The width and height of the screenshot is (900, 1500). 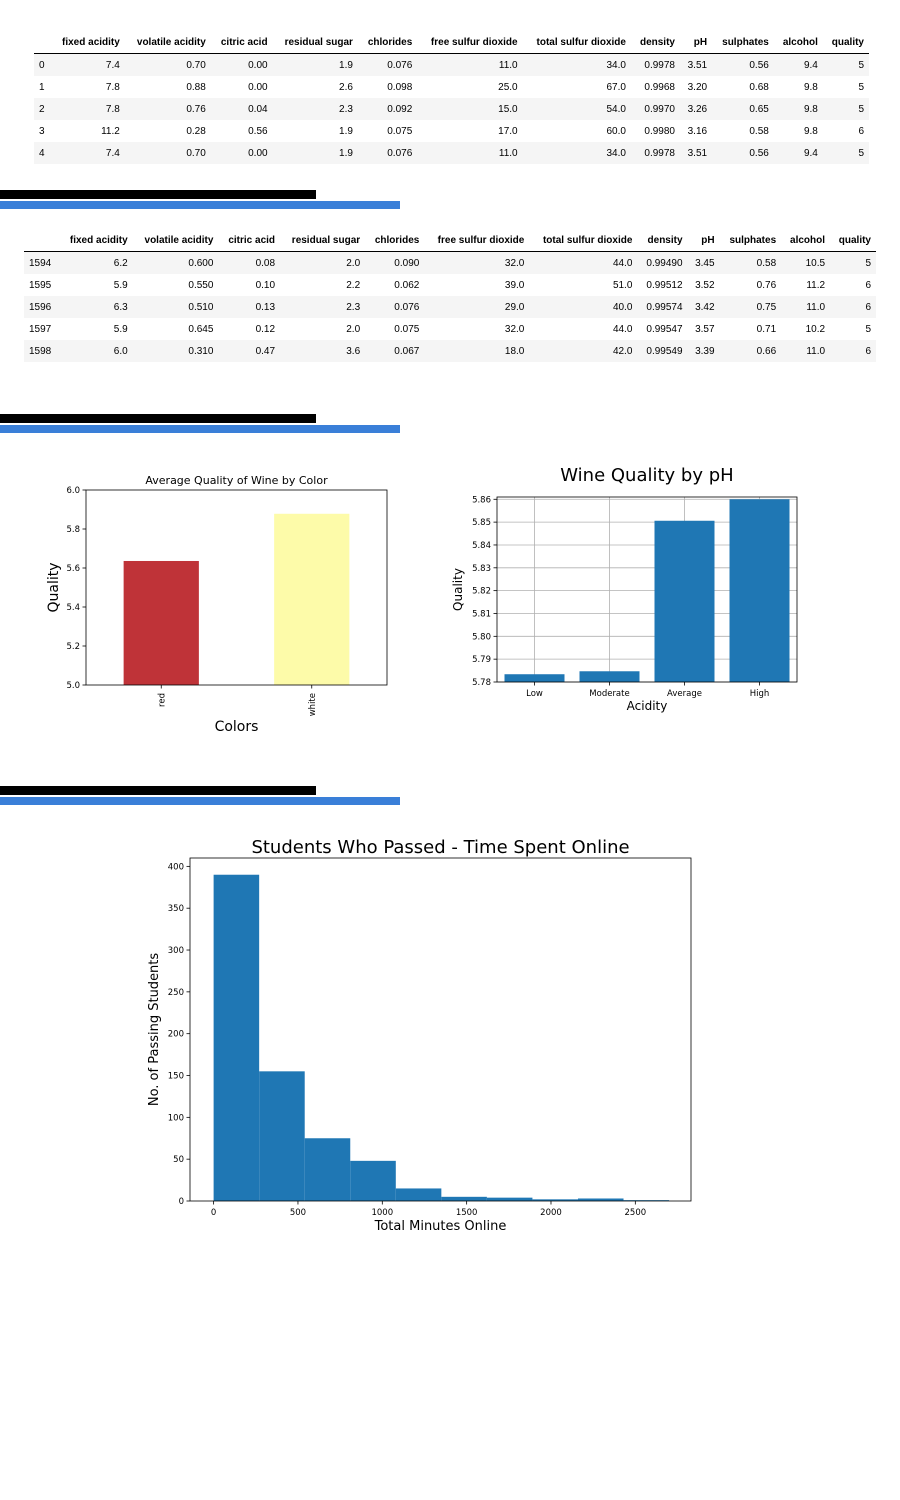 I want to click on row-index: 0, so click(x=42, y=64).